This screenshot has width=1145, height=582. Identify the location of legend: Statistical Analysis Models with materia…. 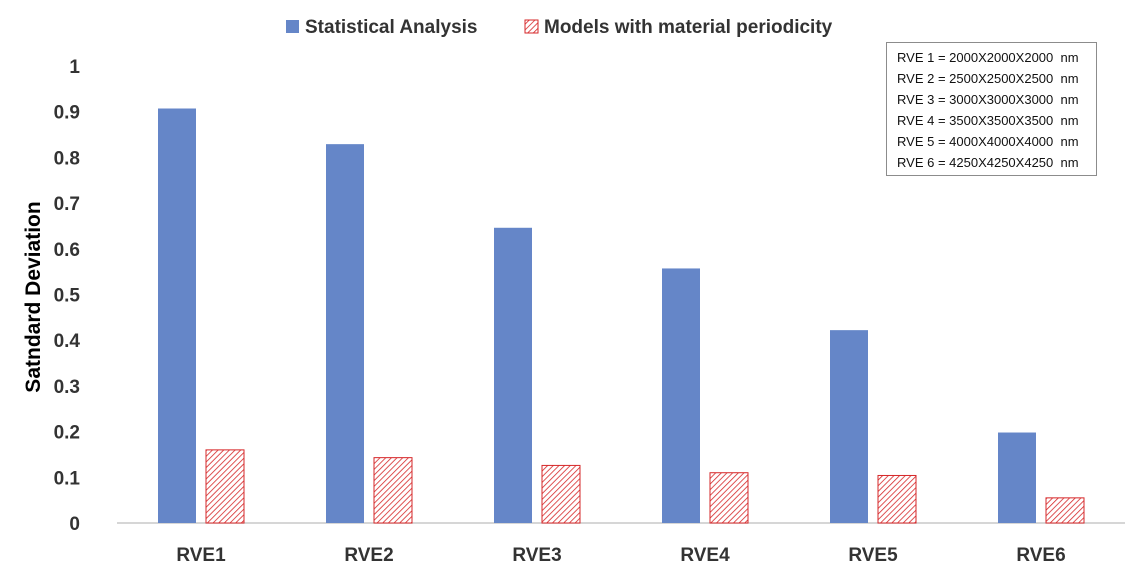
(559, 27).